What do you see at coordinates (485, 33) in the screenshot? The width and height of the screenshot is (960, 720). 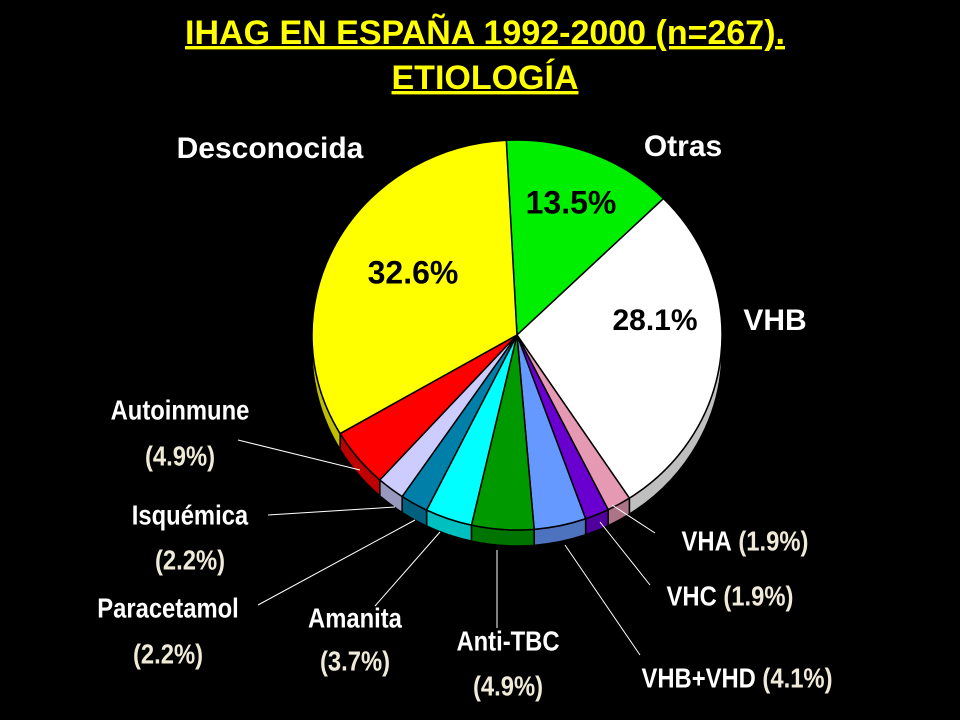 I see `chart-title: IHAG EN ESPAÑA 1992-2000 (n=267).` at bounding box center [485, 33].